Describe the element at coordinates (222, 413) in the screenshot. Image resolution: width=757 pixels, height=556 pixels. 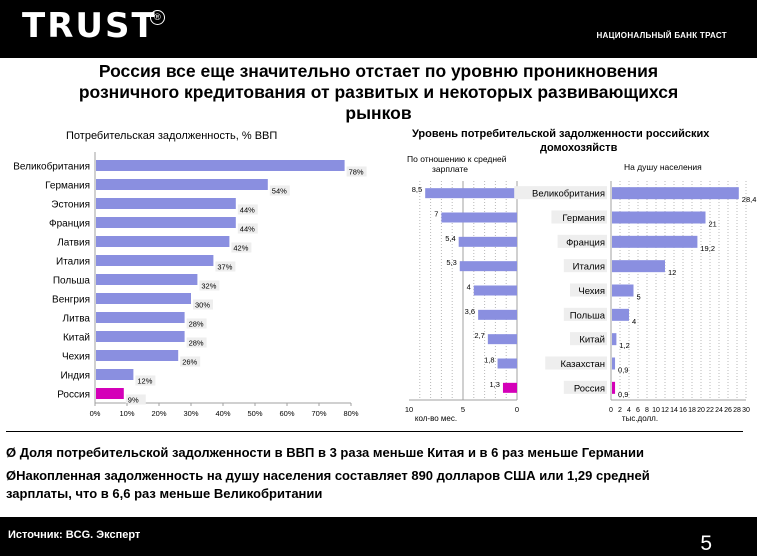
I see `x-tick-label: 40%` at that location.